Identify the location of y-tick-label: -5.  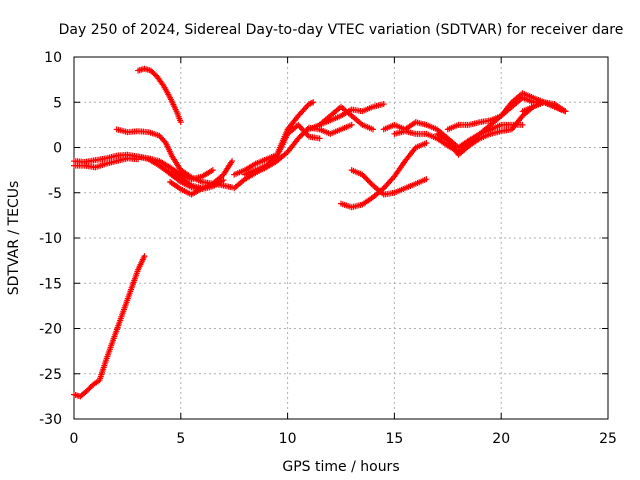
(55, 194).